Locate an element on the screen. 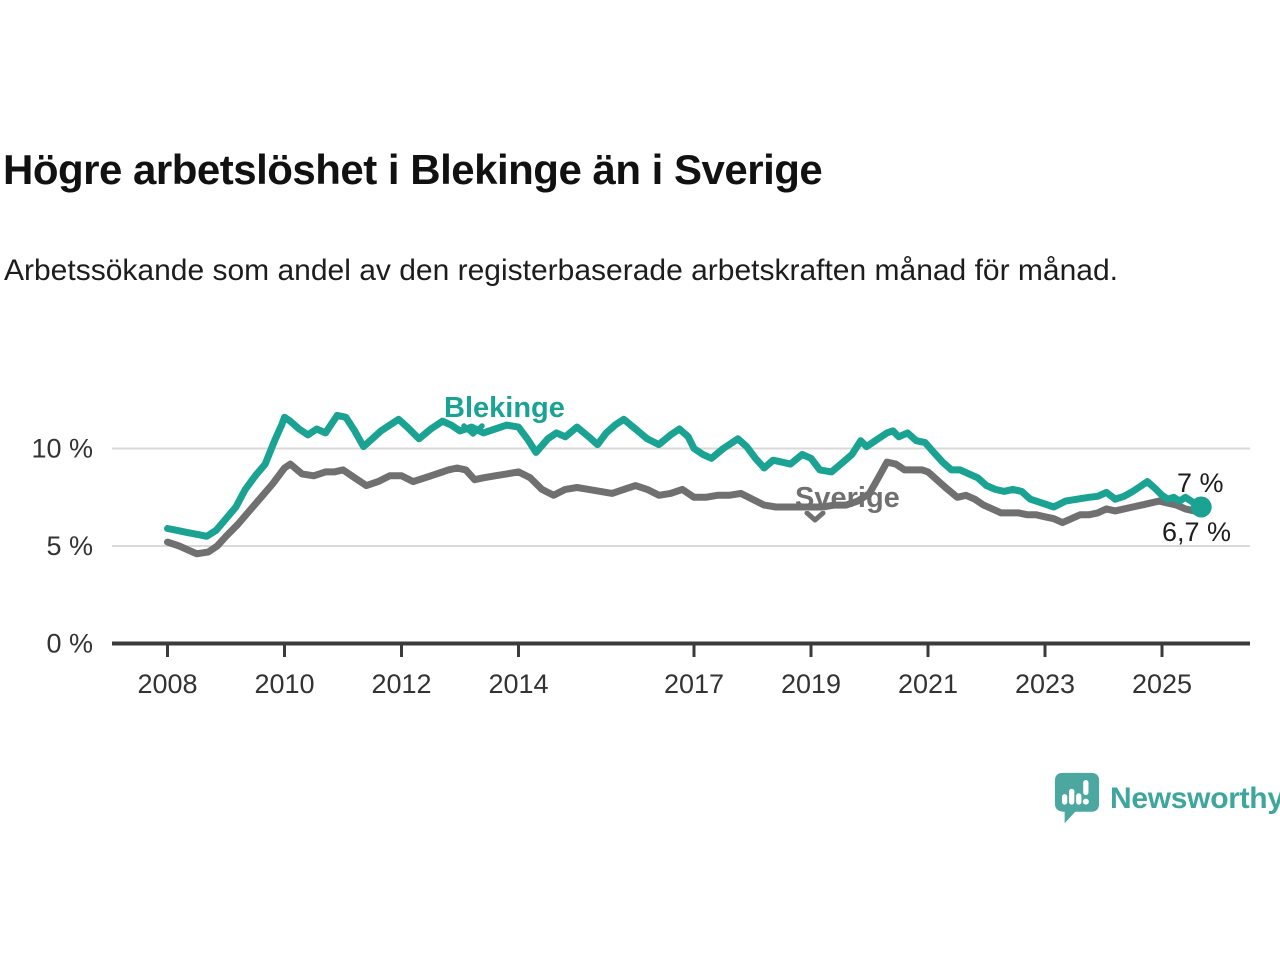 The height and width of the screenshot is (960, 1280). y-axis-tick-label: 5 % is located at coordinates (69, 546).